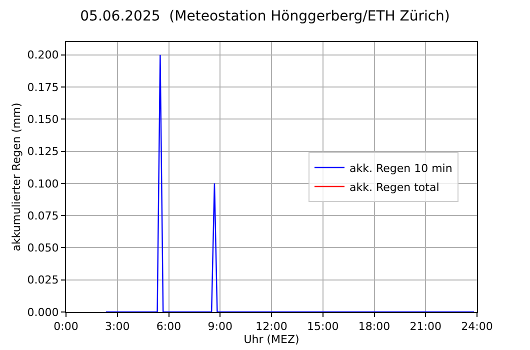 The height and width of the screenshot is (350, 530). Describe the element at coordinates (265, 16) in the screenshot. I see `chart-title: 05.06.2025 (Meteostation Hönggerberg/ETH Zürich)` at that location.